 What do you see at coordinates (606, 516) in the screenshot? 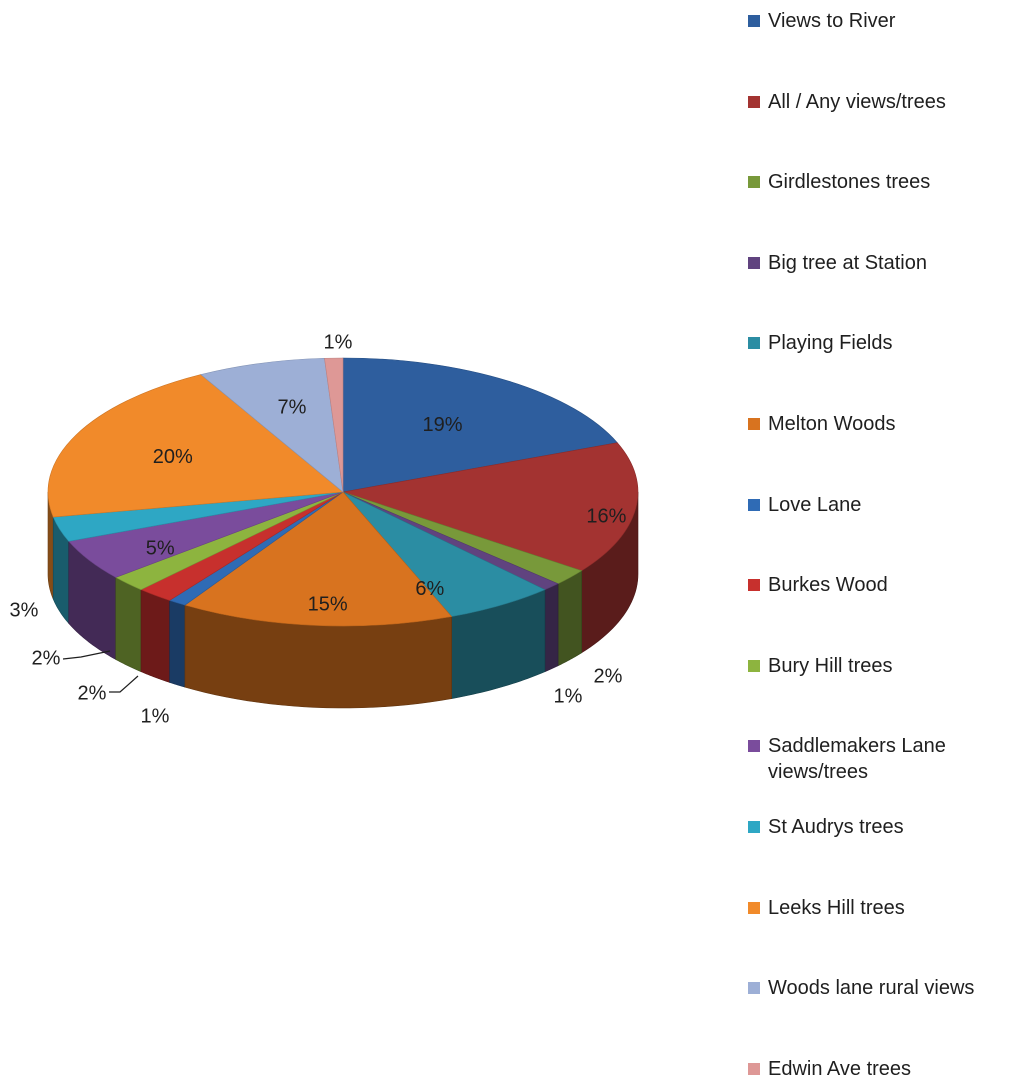
I see `data-label-all-any-views-trees: 16%` at bounding box center [606, 516].